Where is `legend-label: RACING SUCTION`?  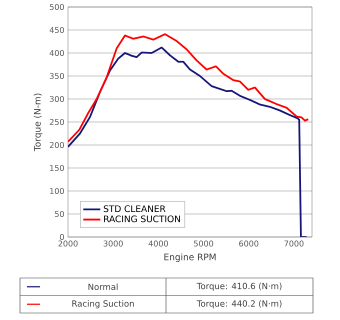 legend-label: RACING SUCTION is located at coordinates (142, 218).